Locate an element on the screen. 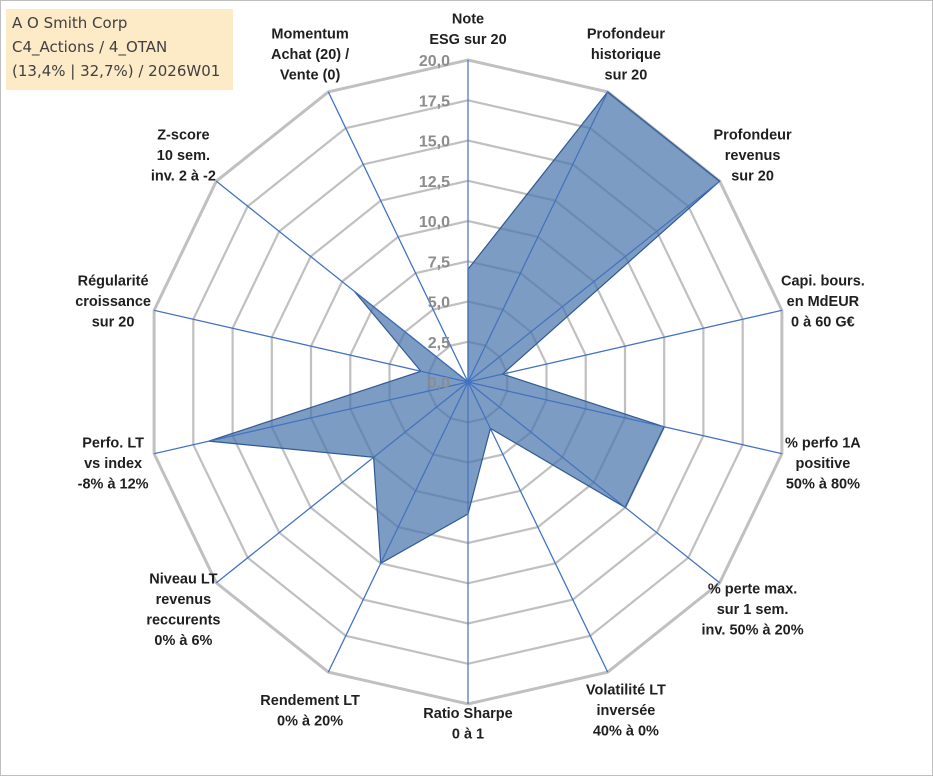 Image resolution: width=933 pixels, height=776 pixels. category-label: Profondeur historique sur 20 is located at coordinates (626, 55).